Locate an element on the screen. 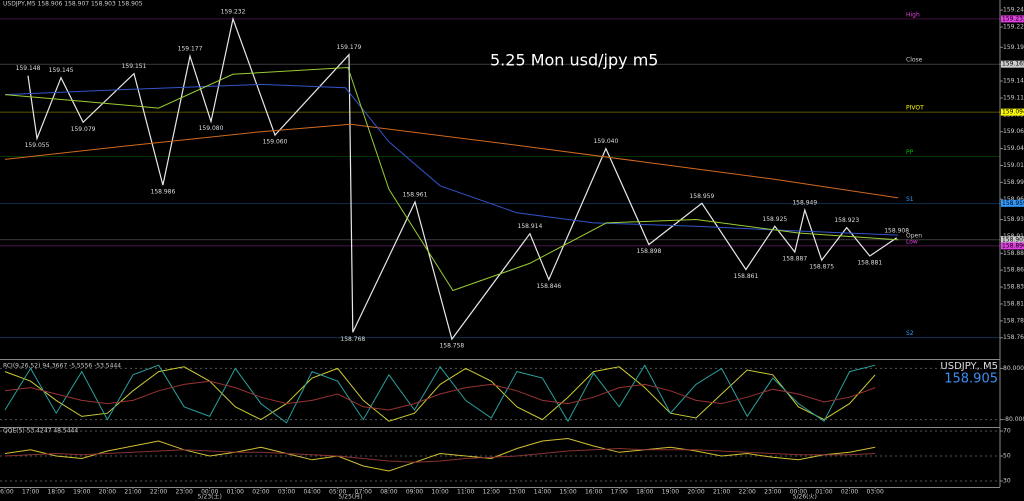 The width and height of the screenshot is (1024, 501). x-tick-label: 10:00 is located at coordinates (439, 492).